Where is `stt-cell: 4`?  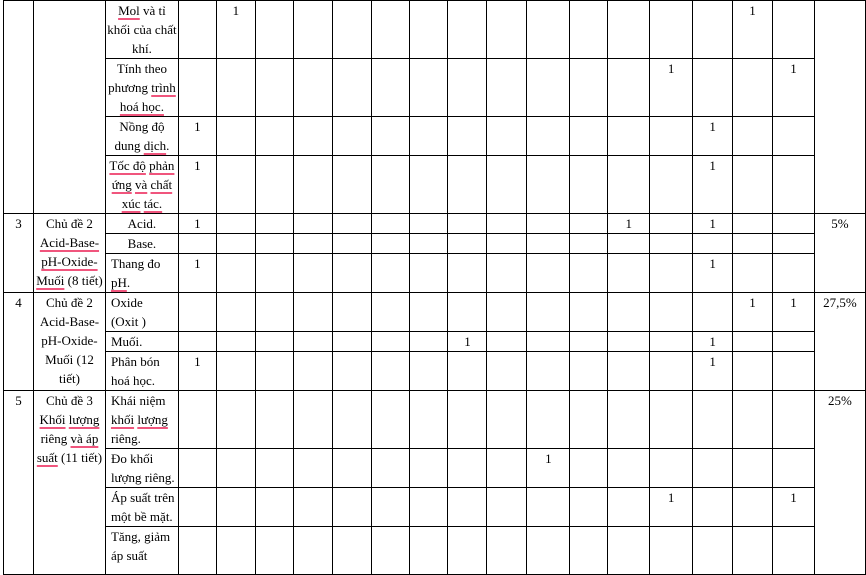
stt-cell: 4 is located at coordinates (18, 341).